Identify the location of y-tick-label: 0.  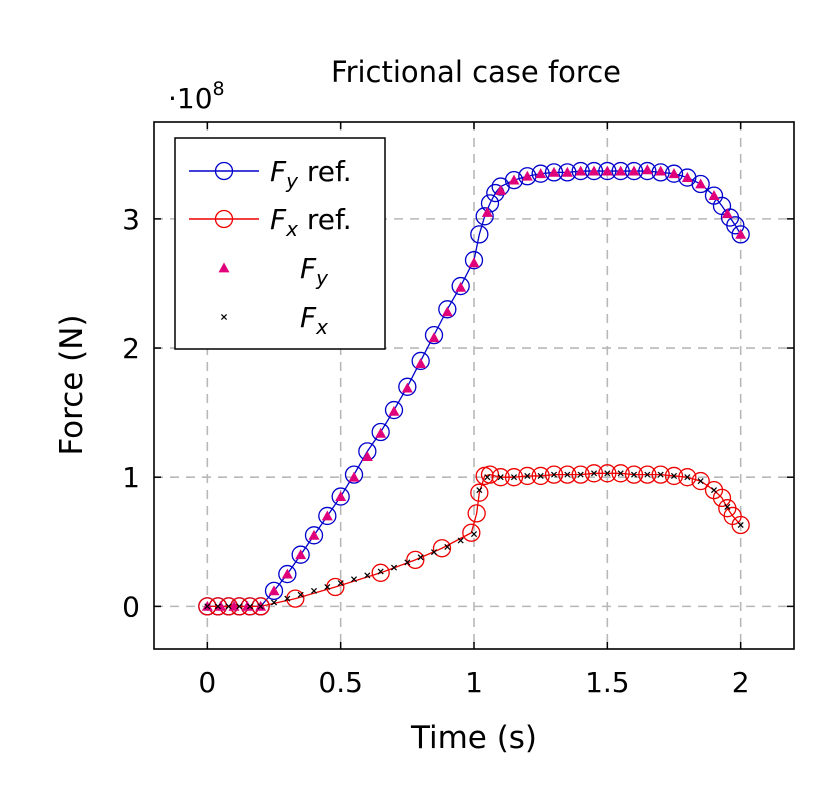
(131, 606).